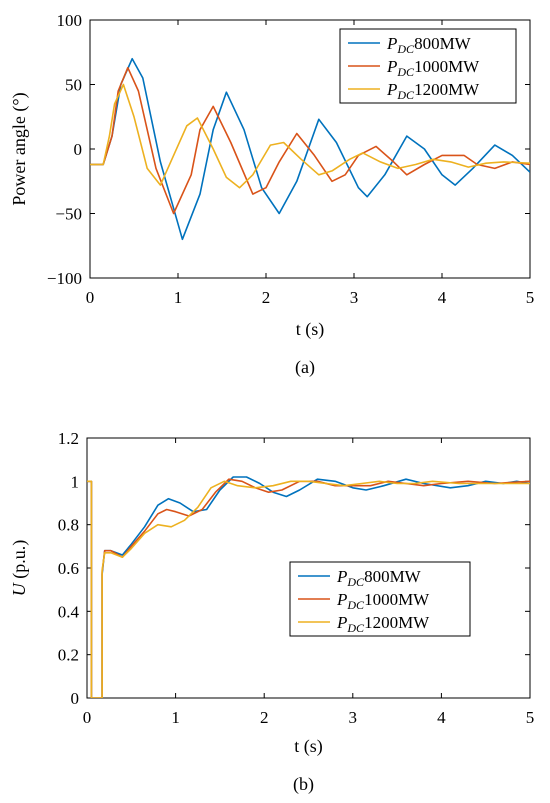  What do you see at coordinates (68, 655) in the screenshot?
I see `y-tick-label: 0.2` at bounding box center [68, 655].